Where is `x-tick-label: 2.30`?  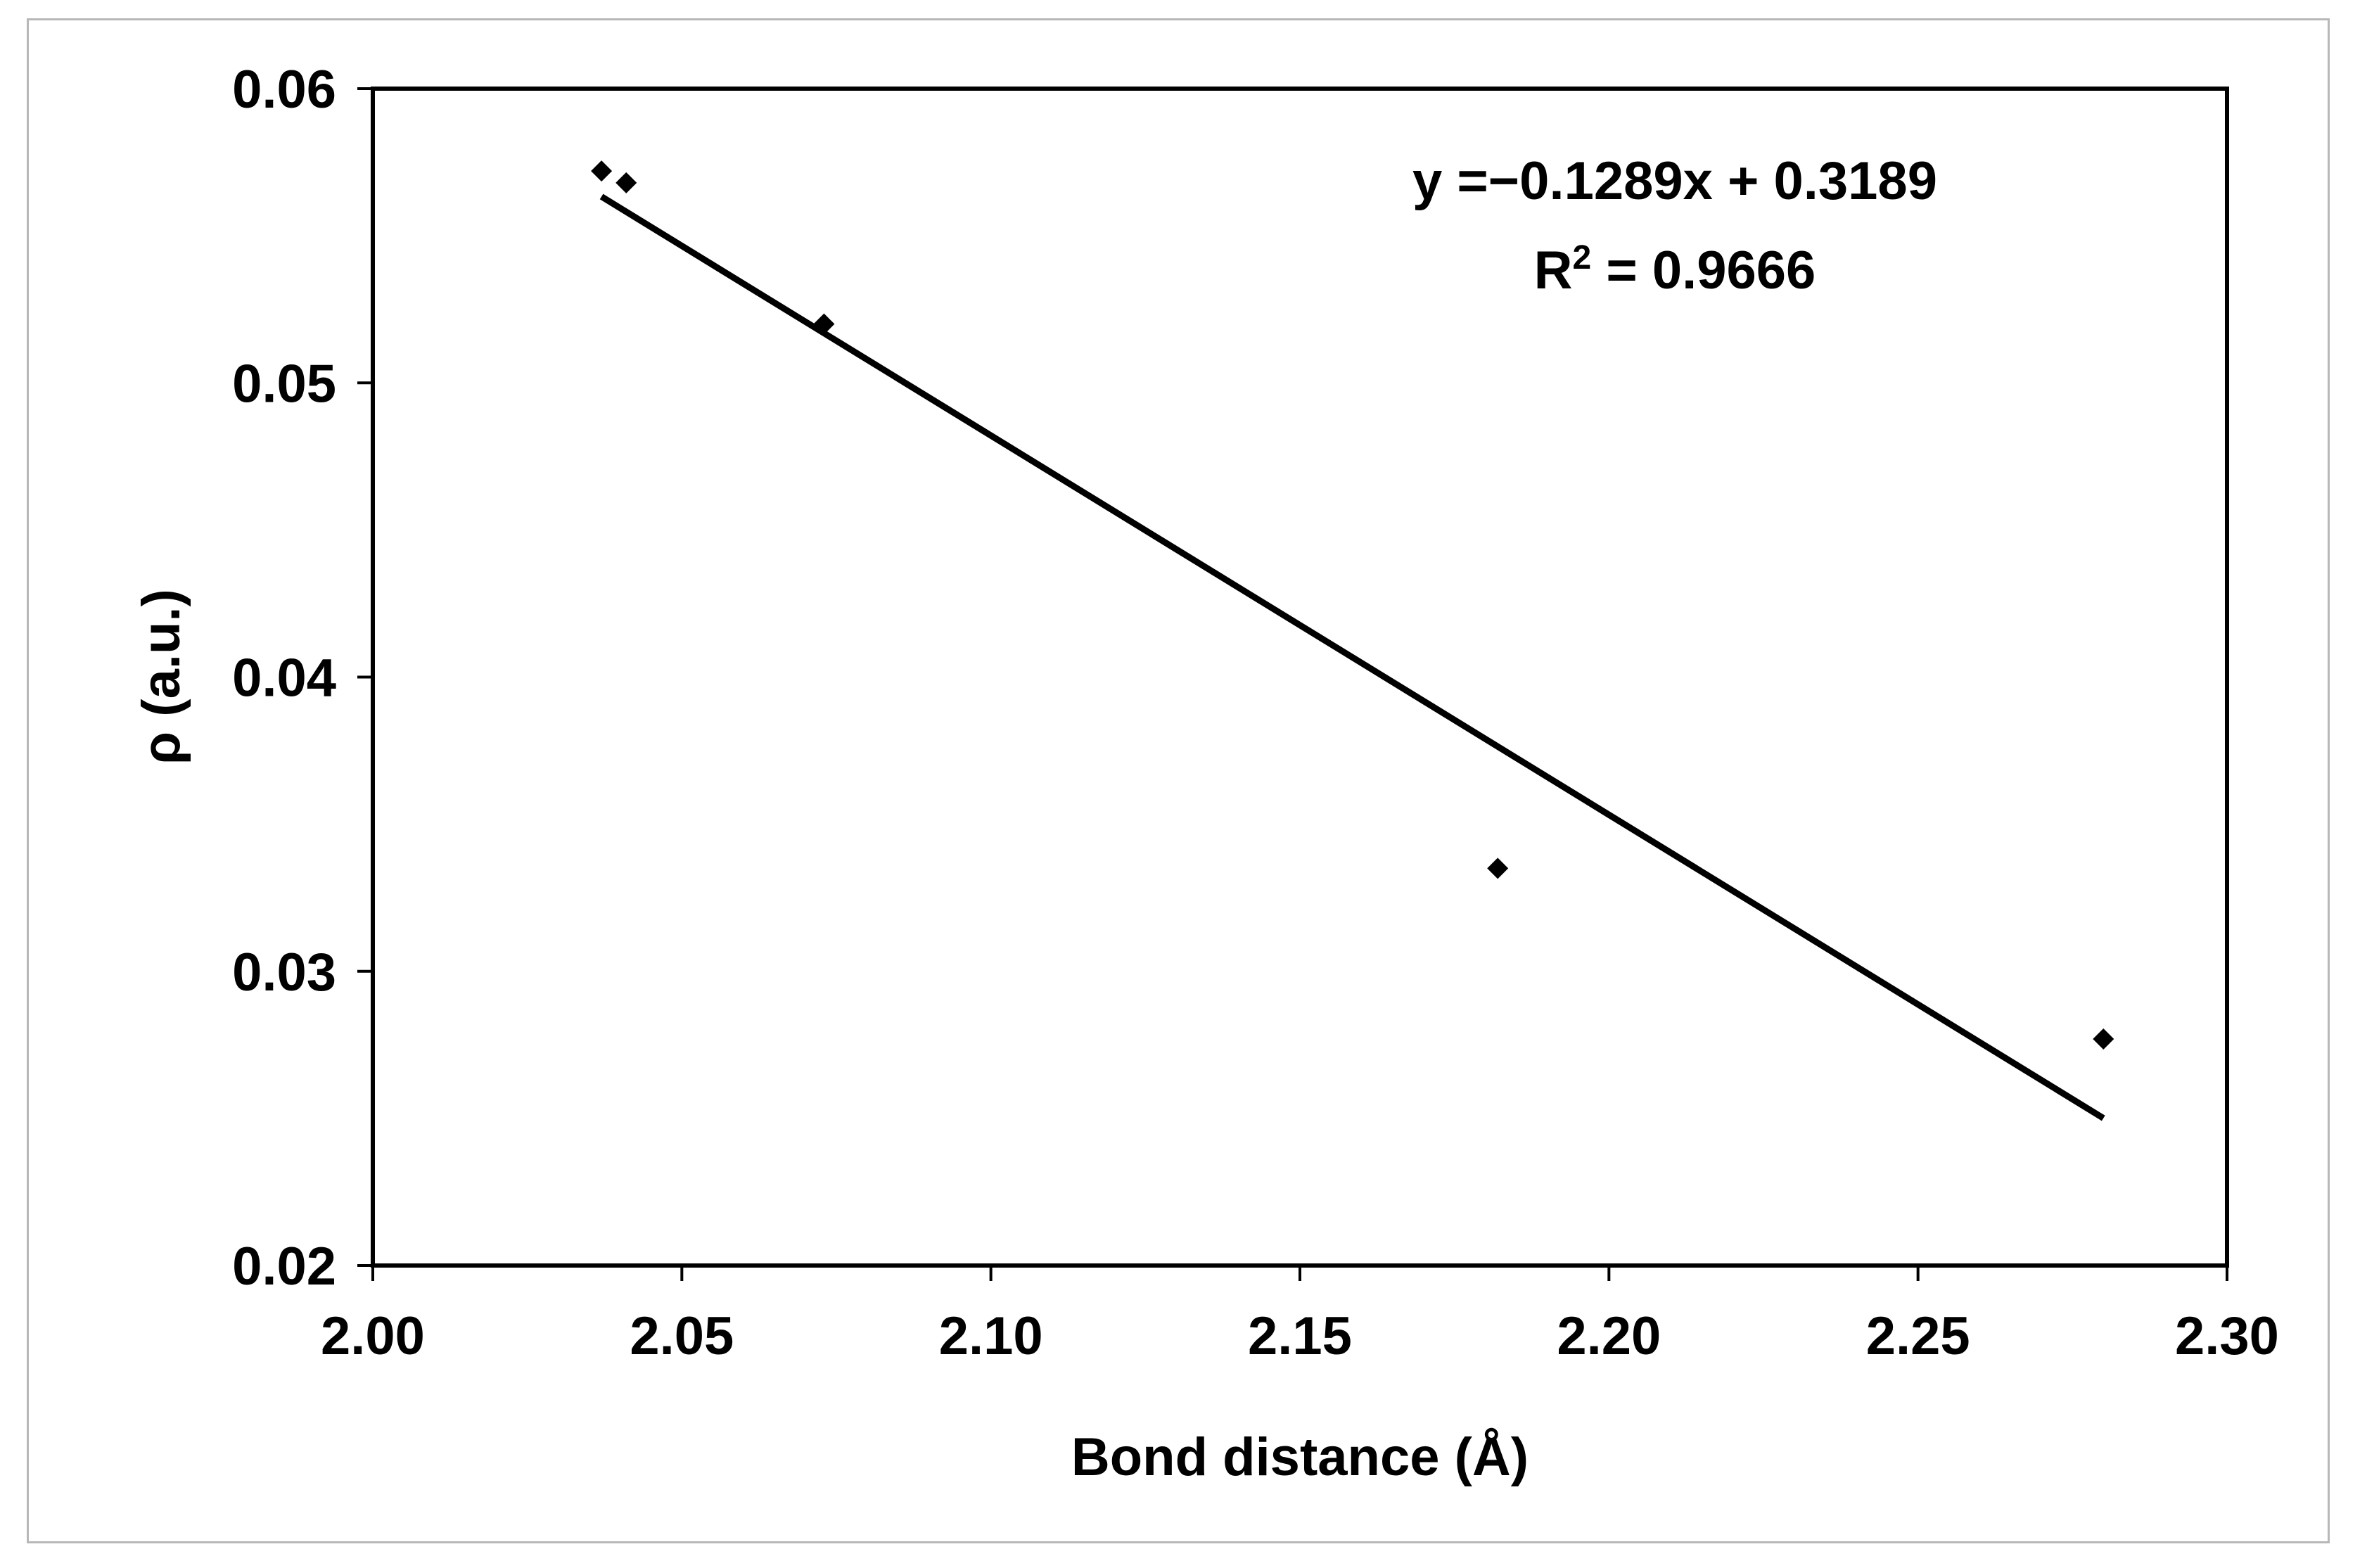
x-tick-label: 2.30 is located at coordinates (2227, 1336).